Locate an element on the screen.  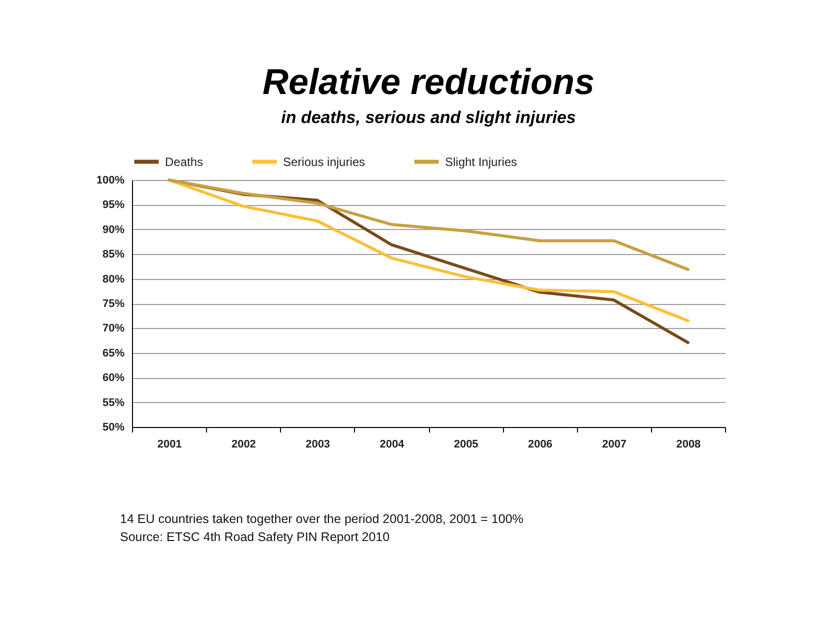
y-tick-label: 95% is located at coordinates (113, 205).